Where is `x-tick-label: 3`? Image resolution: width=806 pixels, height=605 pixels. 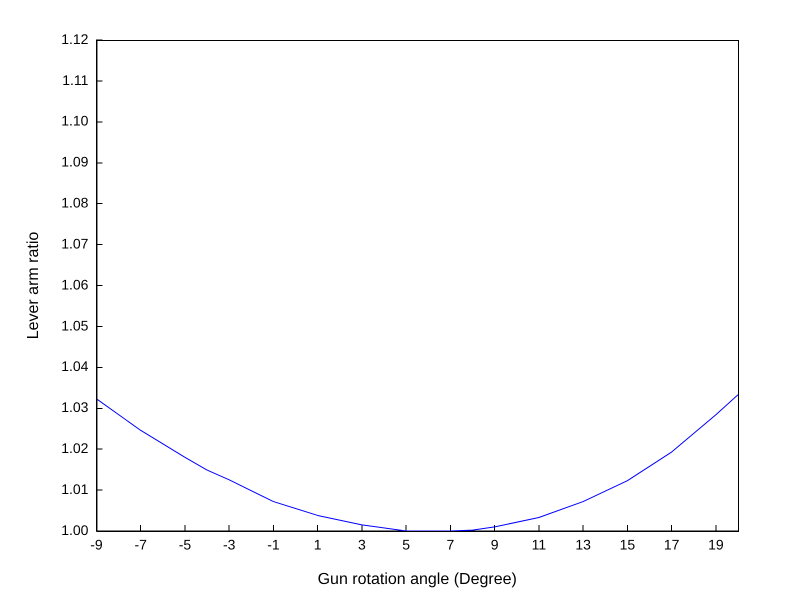
x-tick-label: 3 is located at coordinates (362, 544).